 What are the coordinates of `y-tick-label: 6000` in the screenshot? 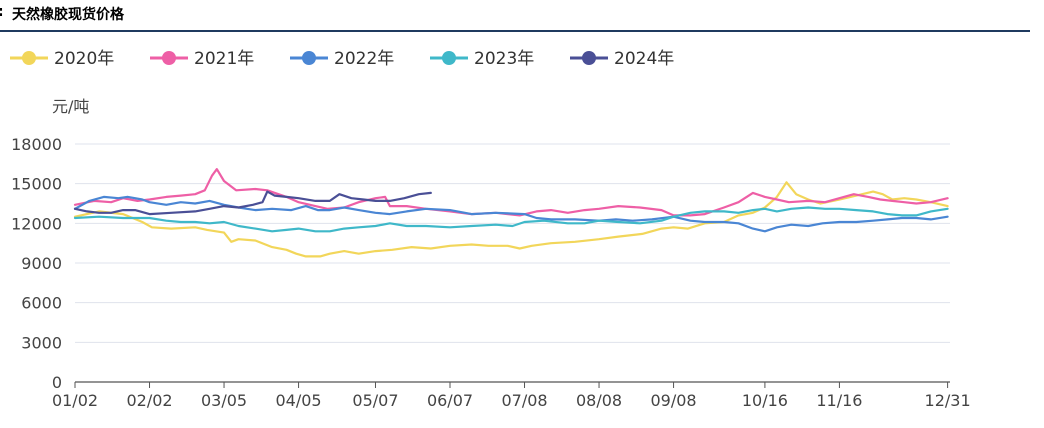 It's located at (41, 303).